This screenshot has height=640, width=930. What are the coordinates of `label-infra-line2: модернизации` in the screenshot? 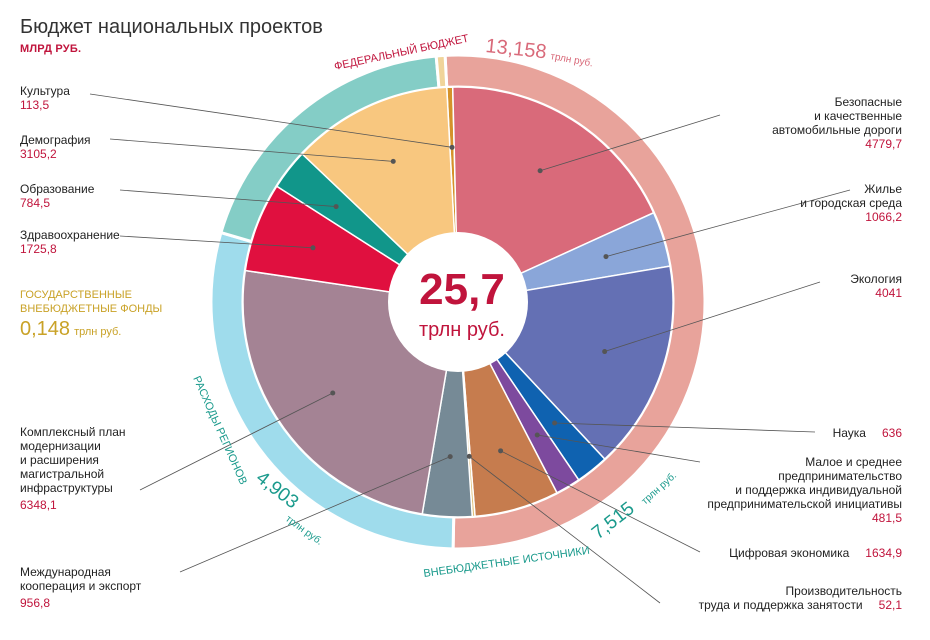 It's located at (60, 446).